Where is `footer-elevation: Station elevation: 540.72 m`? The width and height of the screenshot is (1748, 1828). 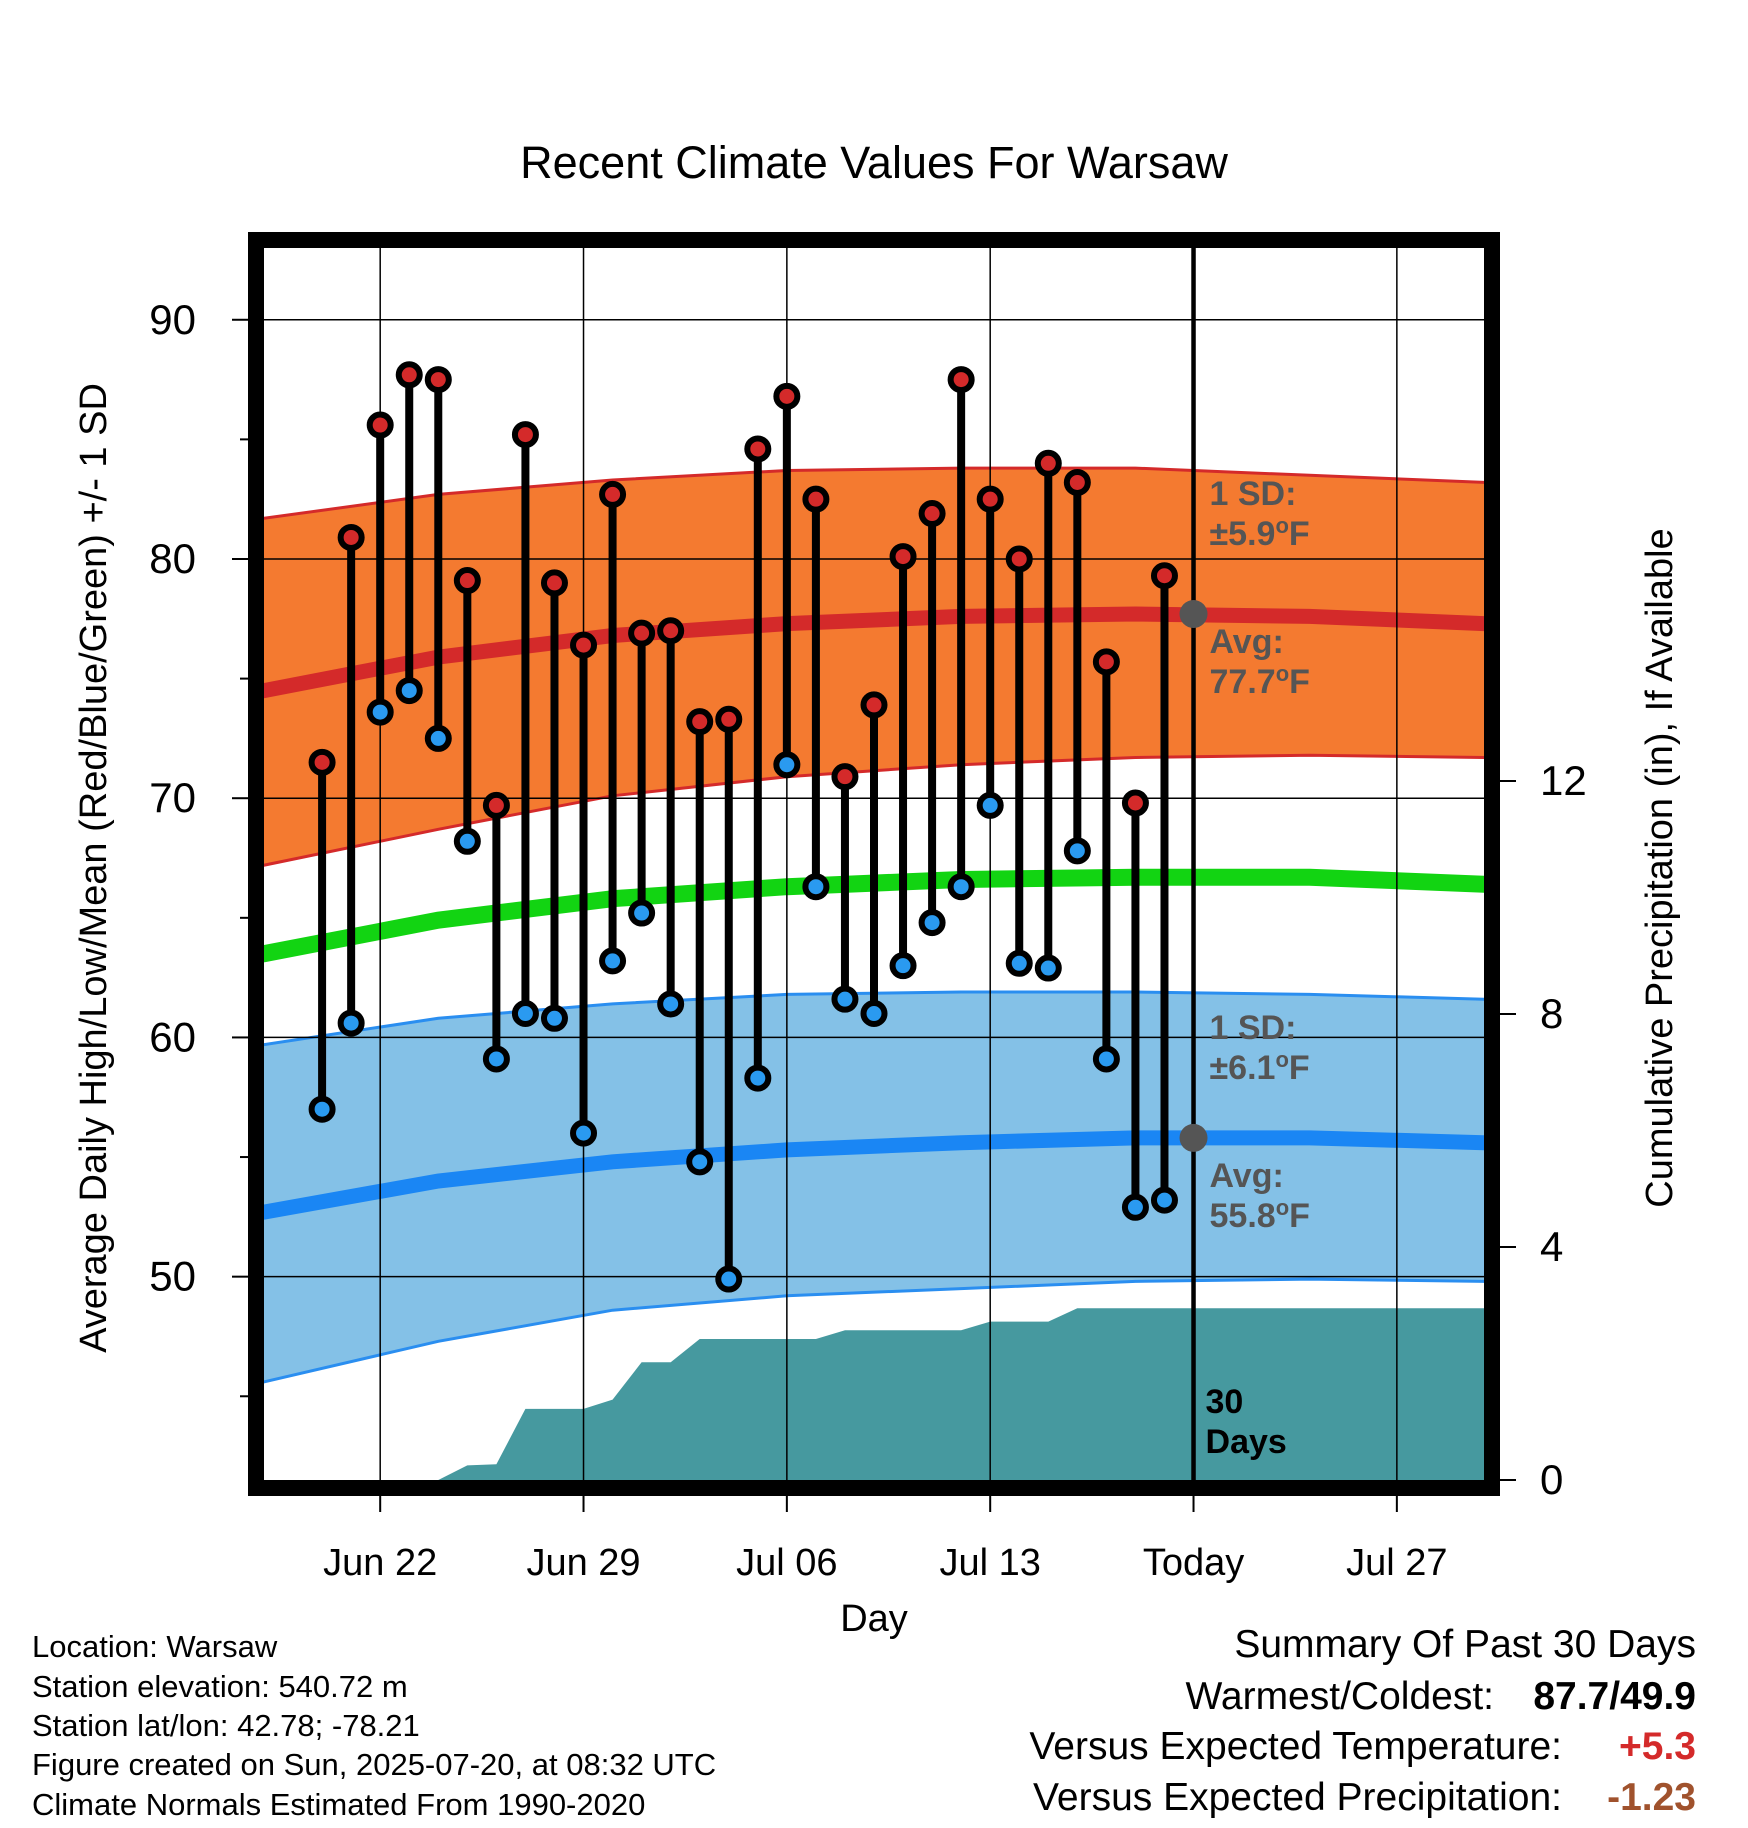
footer-elevation: Station elevation: 540.72 m is located at coordinates (220, 1686).